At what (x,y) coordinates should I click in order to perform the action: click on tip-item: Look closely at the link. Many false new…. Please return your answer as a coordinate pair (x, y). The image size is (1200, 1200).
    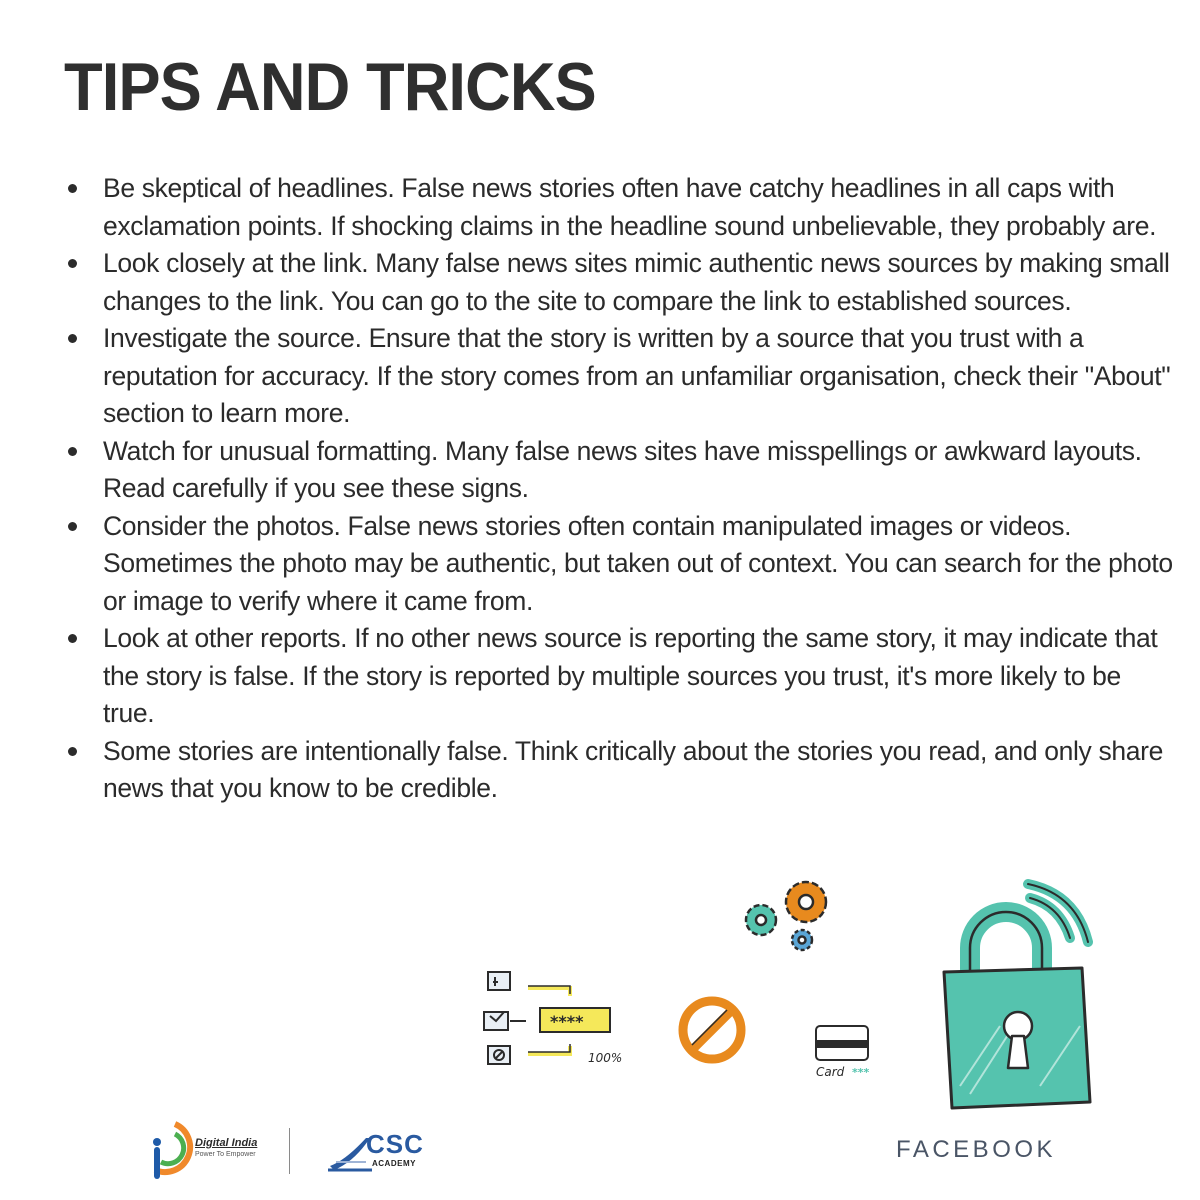
    Looking at the image, I should click on (619, 282).